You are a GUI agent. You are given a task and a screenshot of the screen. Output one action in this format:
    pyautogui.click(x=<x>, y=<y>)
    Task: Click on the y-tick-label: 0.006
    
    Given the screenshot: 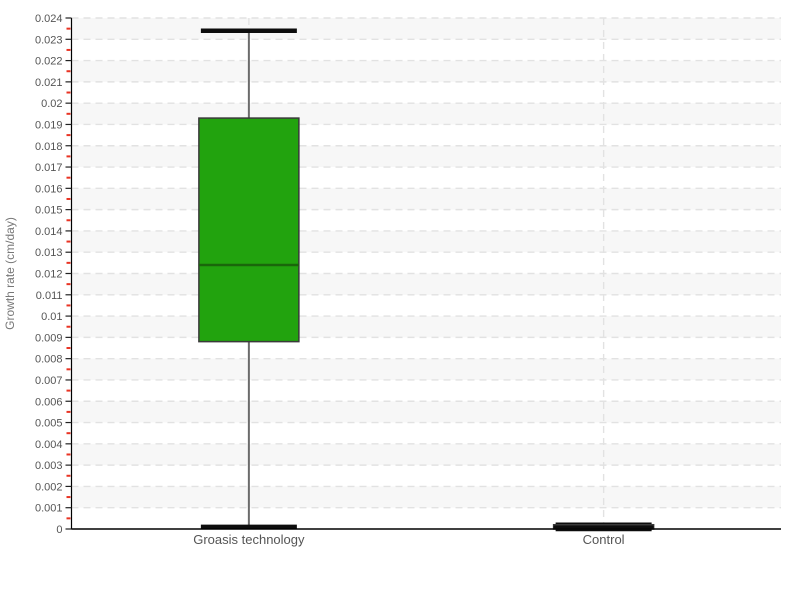 What is the action you would take?
    pyautogui.click(x=49, y=402)
    